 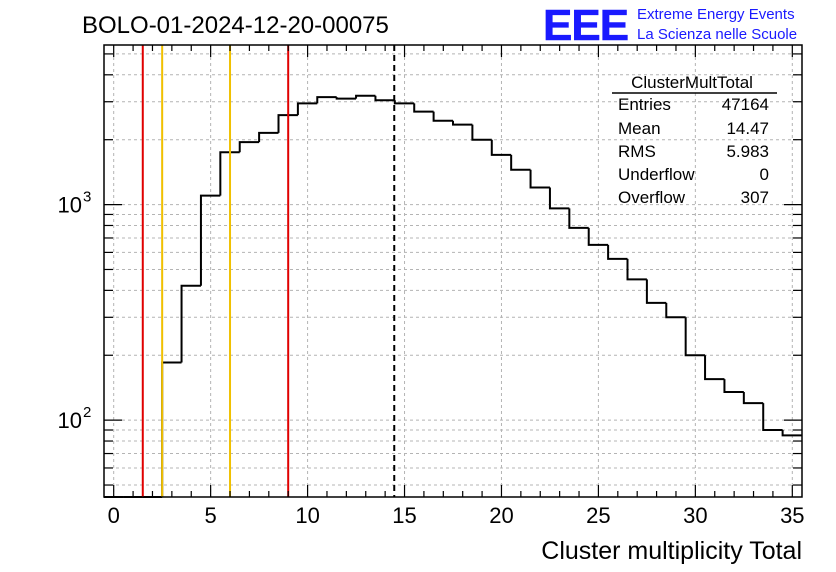 What do you see at coordinates (598, 515) in the screenshot?
I see `x-tick-label: 25` at bounding box center [598, 515].